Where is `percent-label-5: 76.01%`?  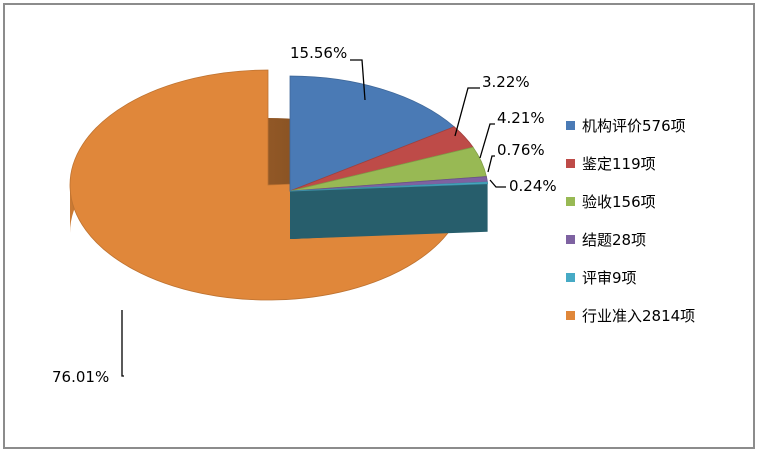
percent-label-5: 76.01% is located at coordinates (80, 377).